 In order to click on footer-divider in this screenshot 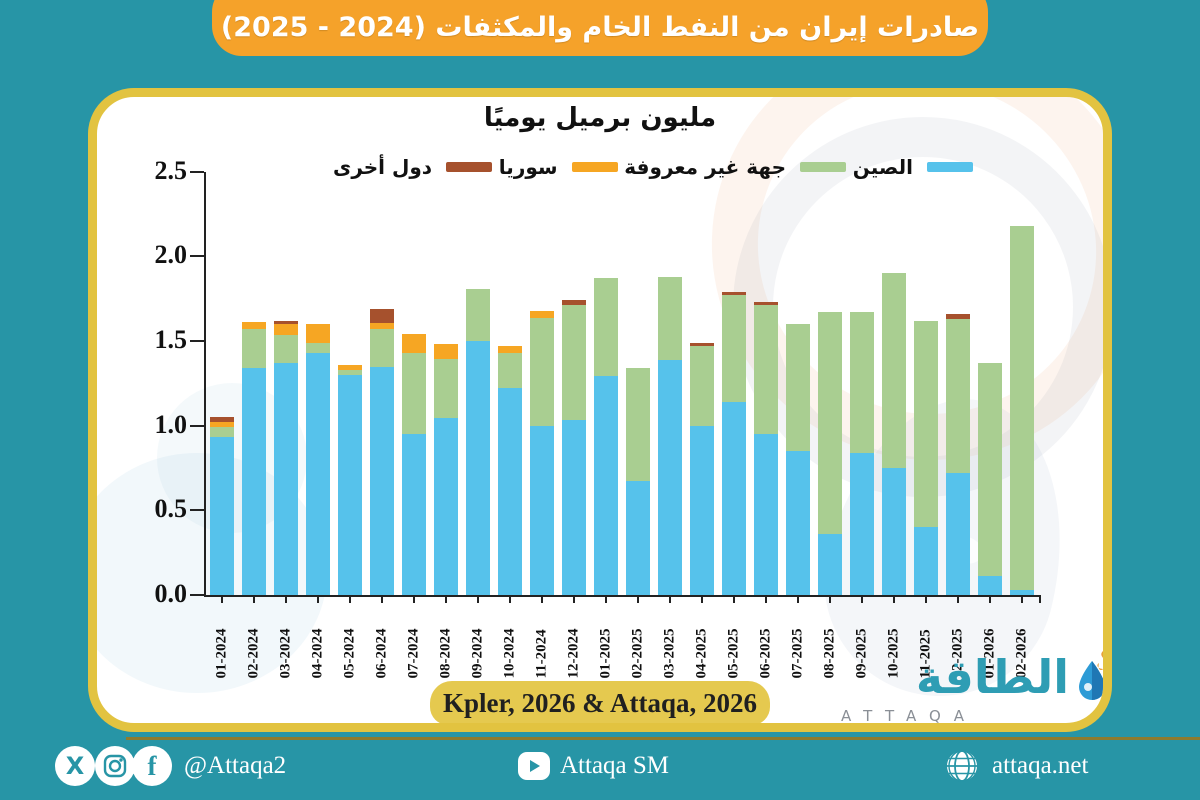, I will do `click(663, 738)`.